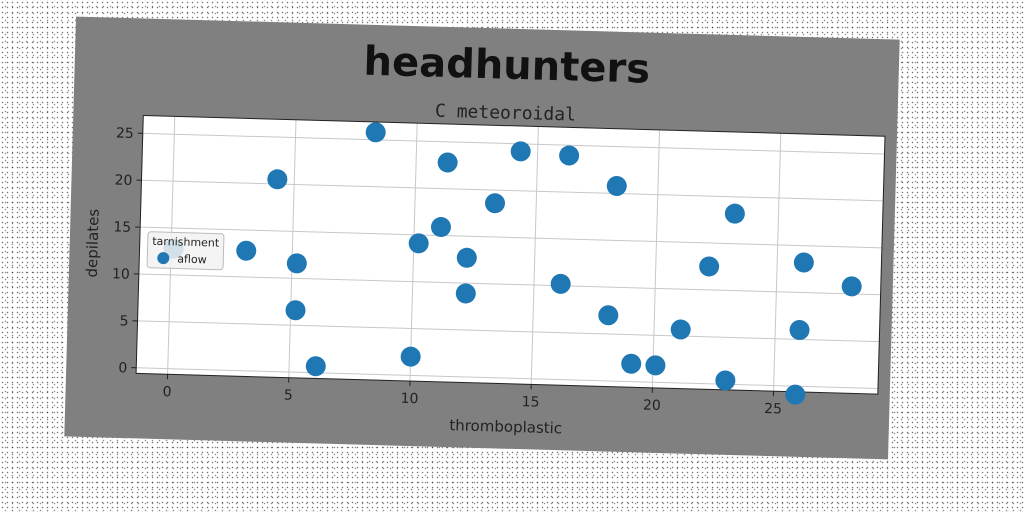 The height and width of the screenshot is (512, 1024). What do you see at coordinates (122, 227) in the screenshot?
I see `y-tick-label: 15` at bounding box center [122, 227].